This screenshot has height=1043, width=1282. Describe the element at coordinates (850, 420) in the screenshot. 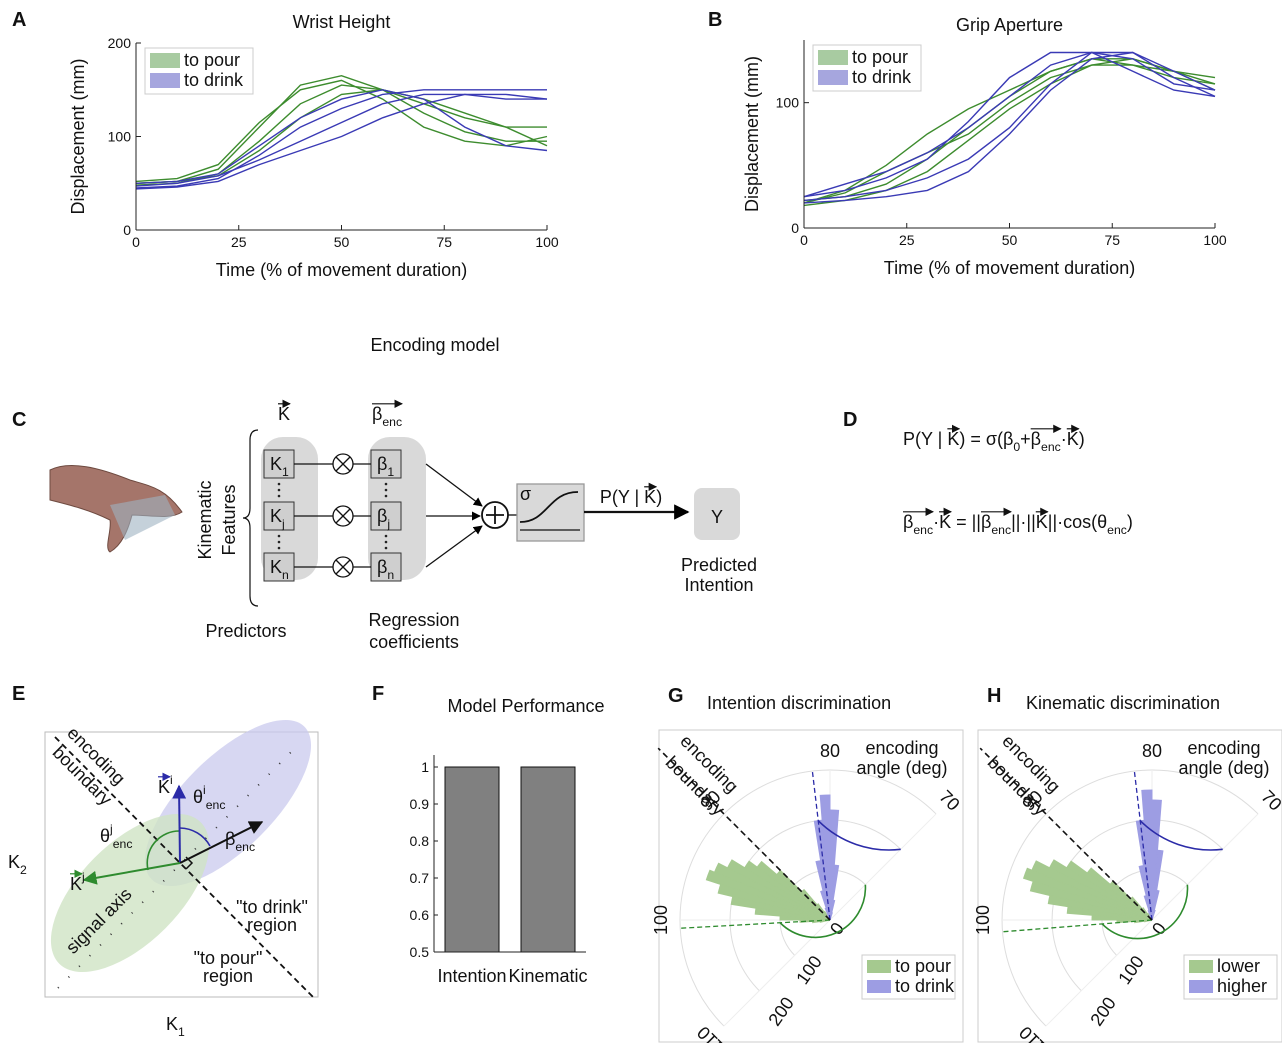

I see `panel-letter: D` at that location.